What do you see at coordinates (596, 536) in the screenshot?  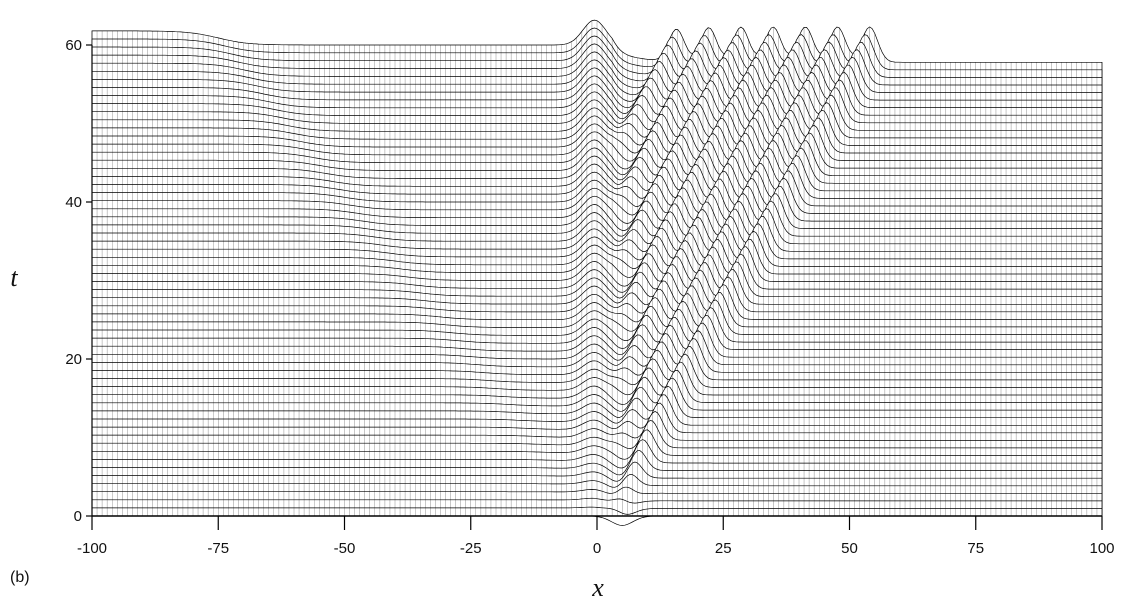 I see `x-ticks: -100 -75 -50 -25 0 25 50 75 100` at bounding box center [596, 536].